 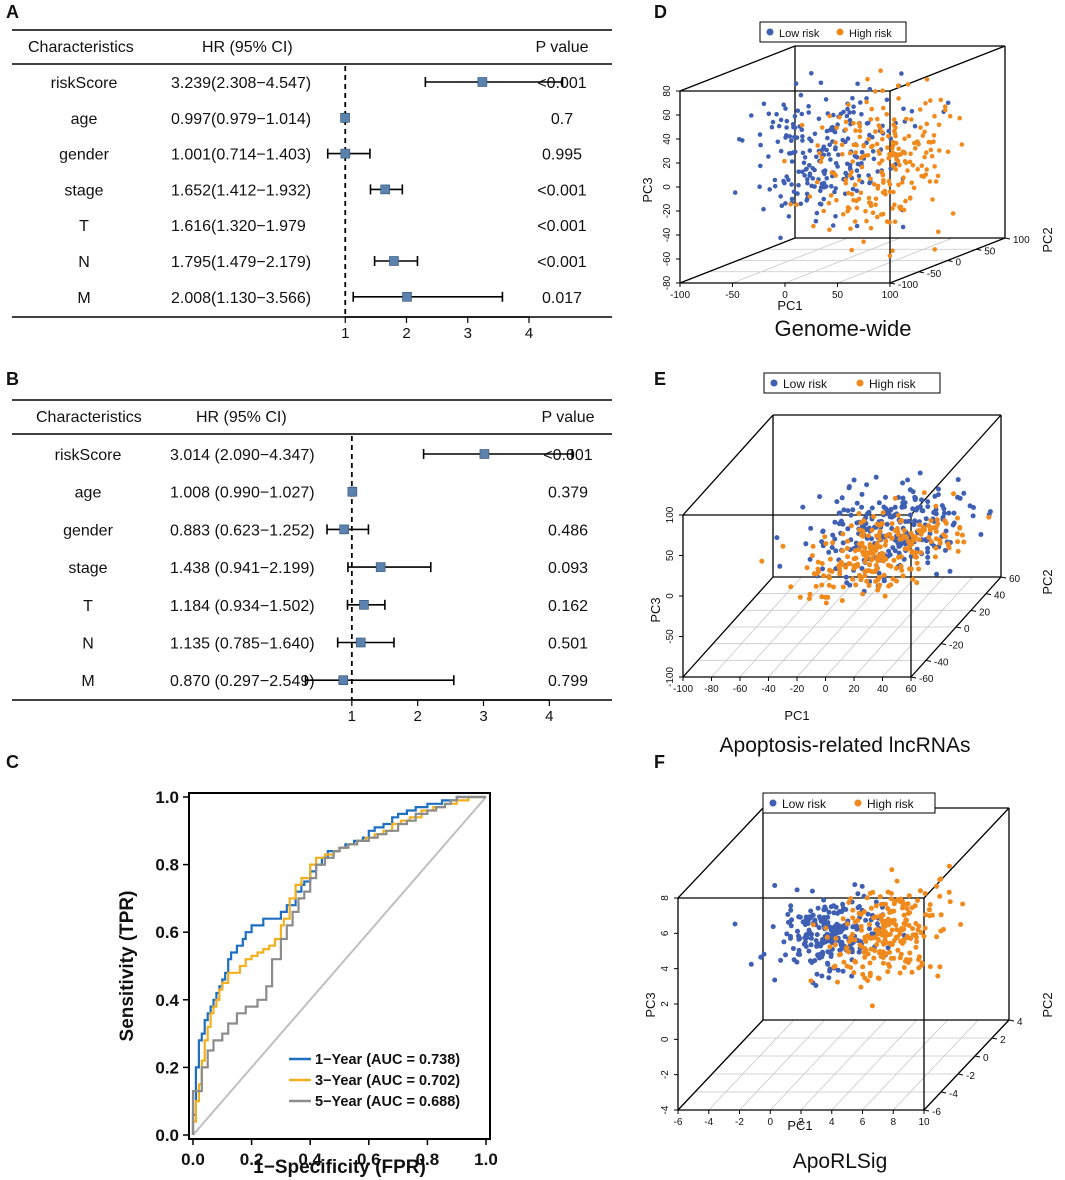 I want to click on z-tick-label: 2, so click(x=665, y=1004).